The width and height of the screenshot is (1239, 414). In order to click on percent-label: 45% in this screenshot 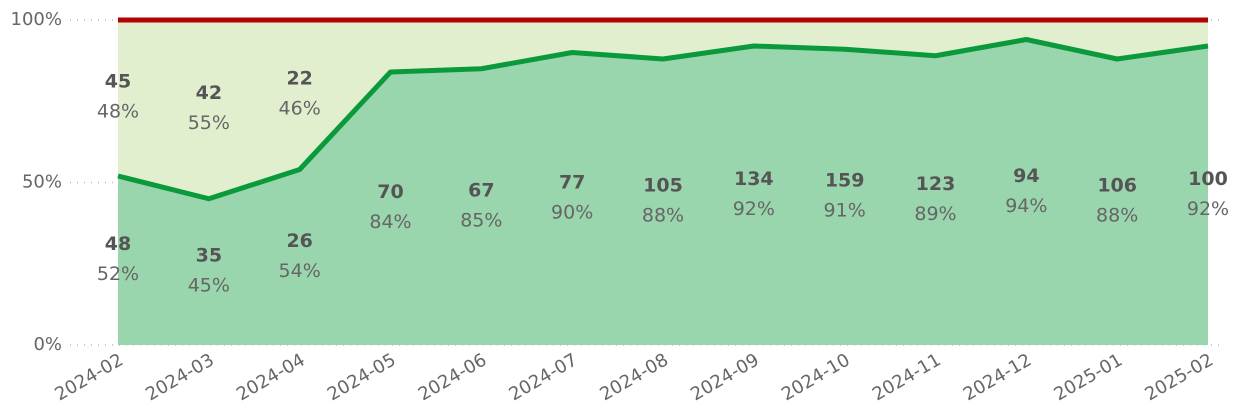, I will do `click(209, 285)`.